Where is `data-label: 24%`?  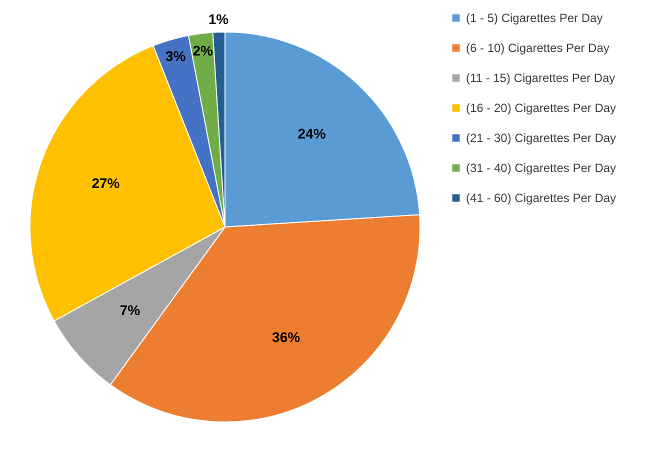
data-label: 24% is located at coordinates (312, 134).